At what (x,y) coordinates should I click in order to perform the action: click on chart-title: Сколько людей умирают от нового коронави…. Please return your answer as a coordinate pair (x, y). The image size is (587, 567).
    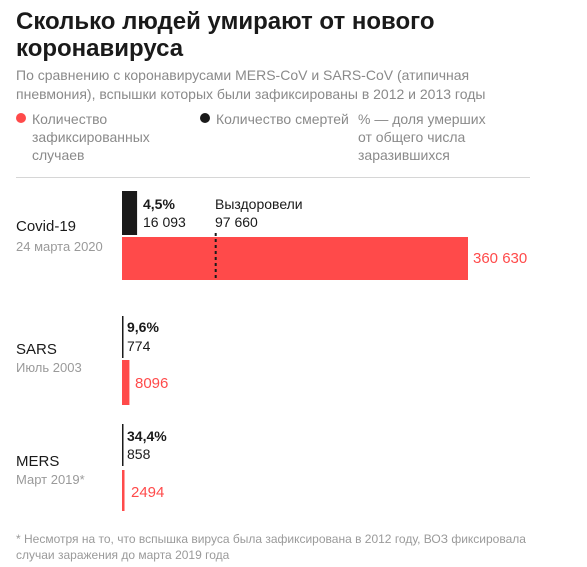
    Looking at the image, I should click on (225, 35).